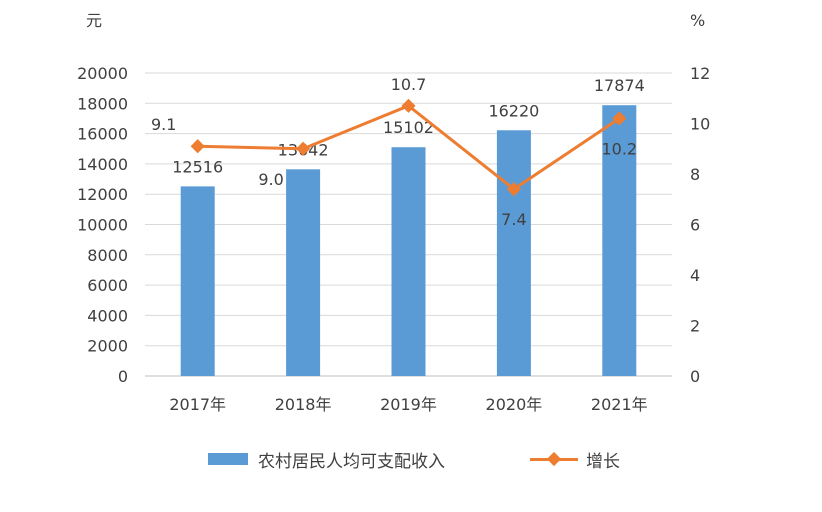 This screenshot has height=512, width=822. I want to click on y-right-tick-label: 2, so click(695, 326).